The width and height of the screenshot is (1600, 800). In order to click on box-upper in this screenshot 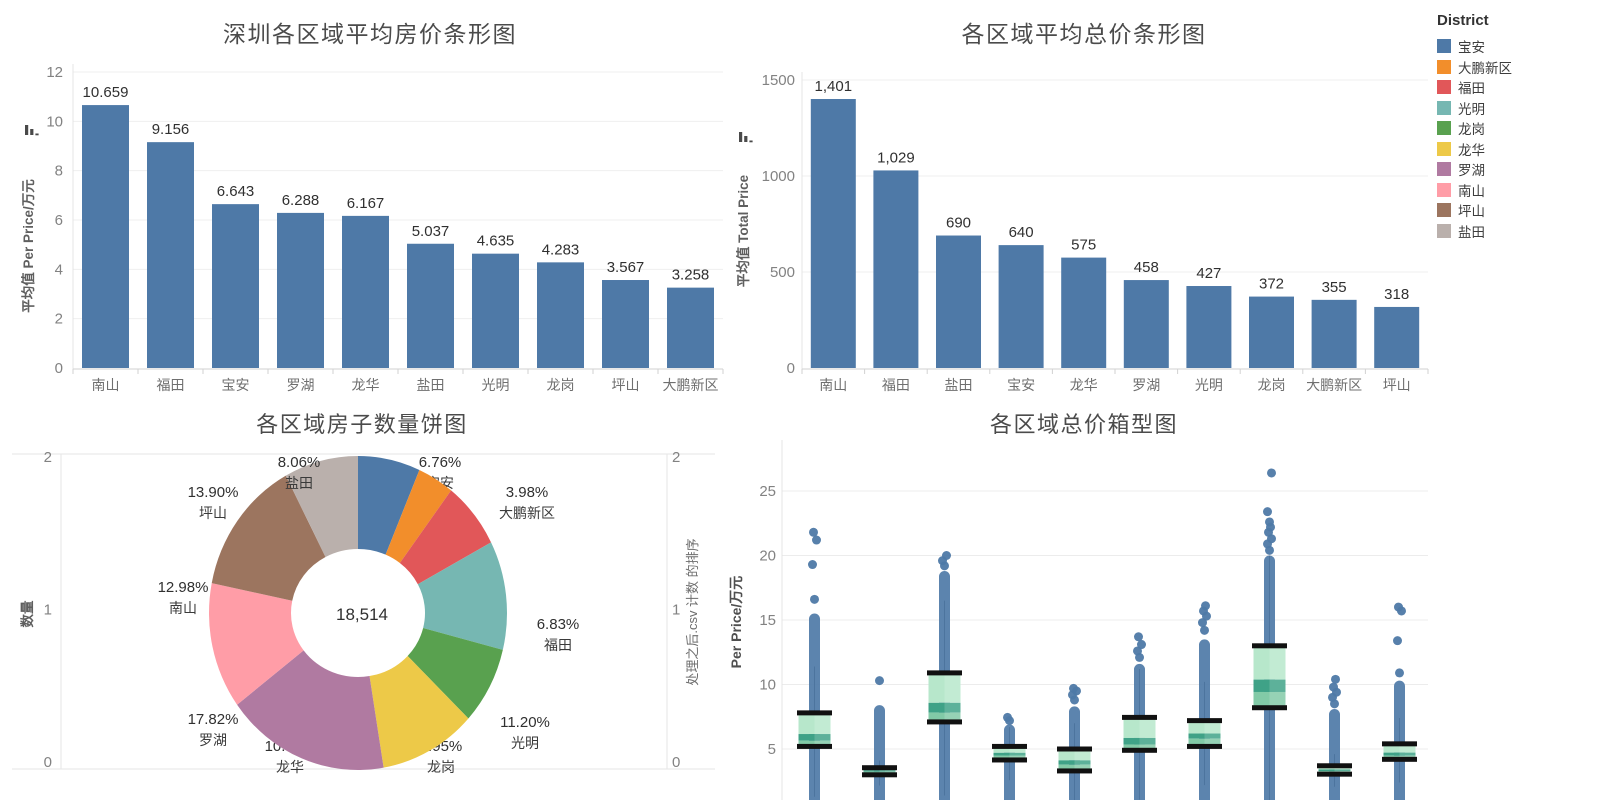, I will do `click(1139, 727)`.